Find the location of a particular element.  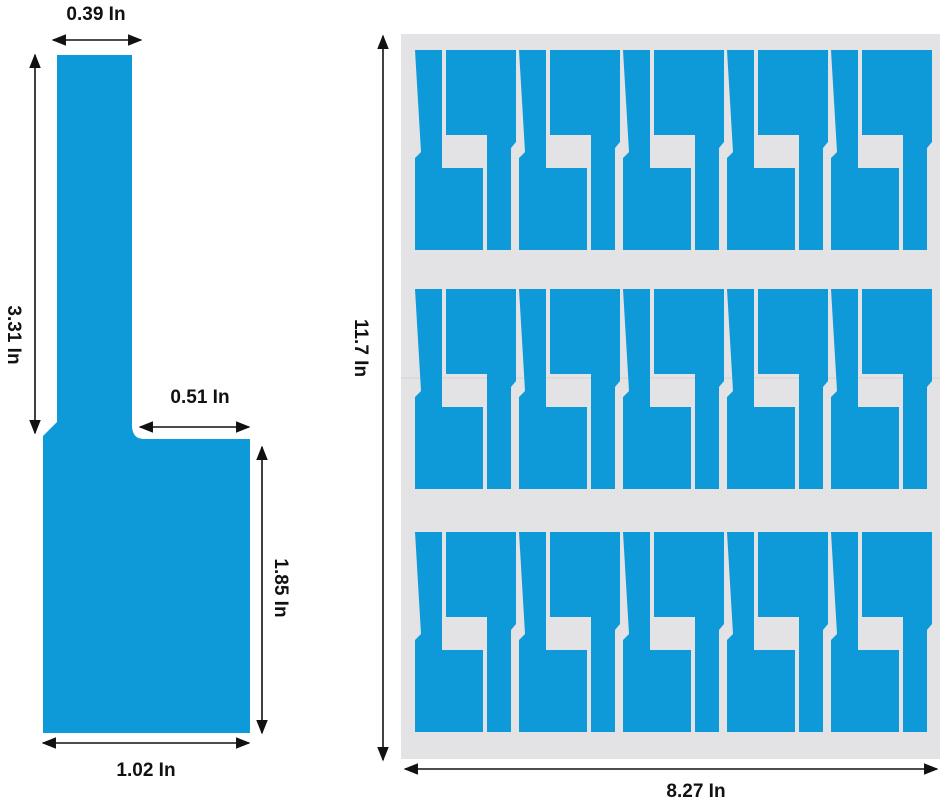

sheet-label-right-r2-c1 is located at coordinates (481, 389).